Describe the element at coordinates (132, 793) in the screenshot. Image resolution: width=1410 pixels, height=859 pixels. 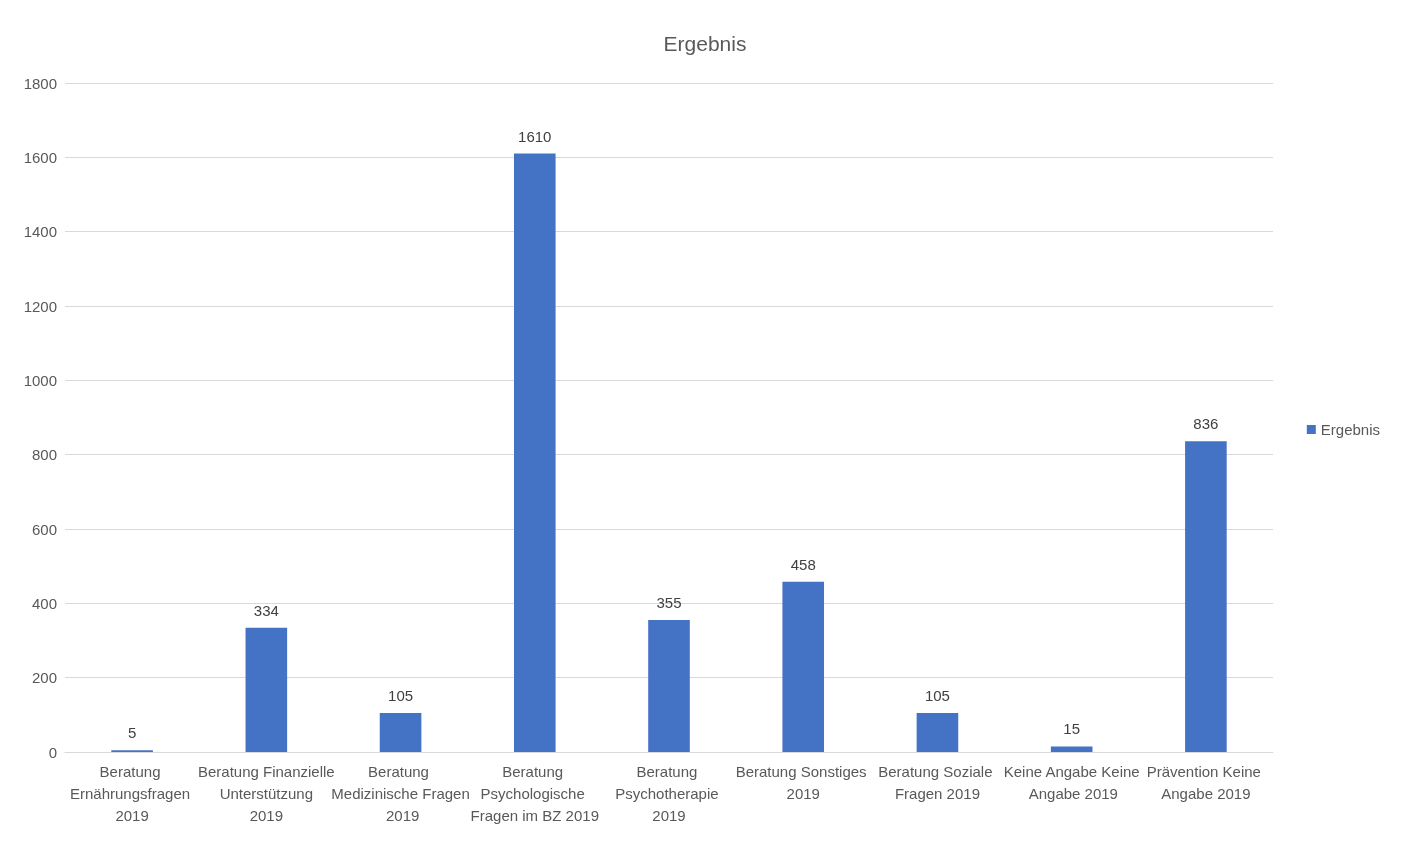
I see `x-tick-label: Beratung Ernährungsfragen 2019` at that location.